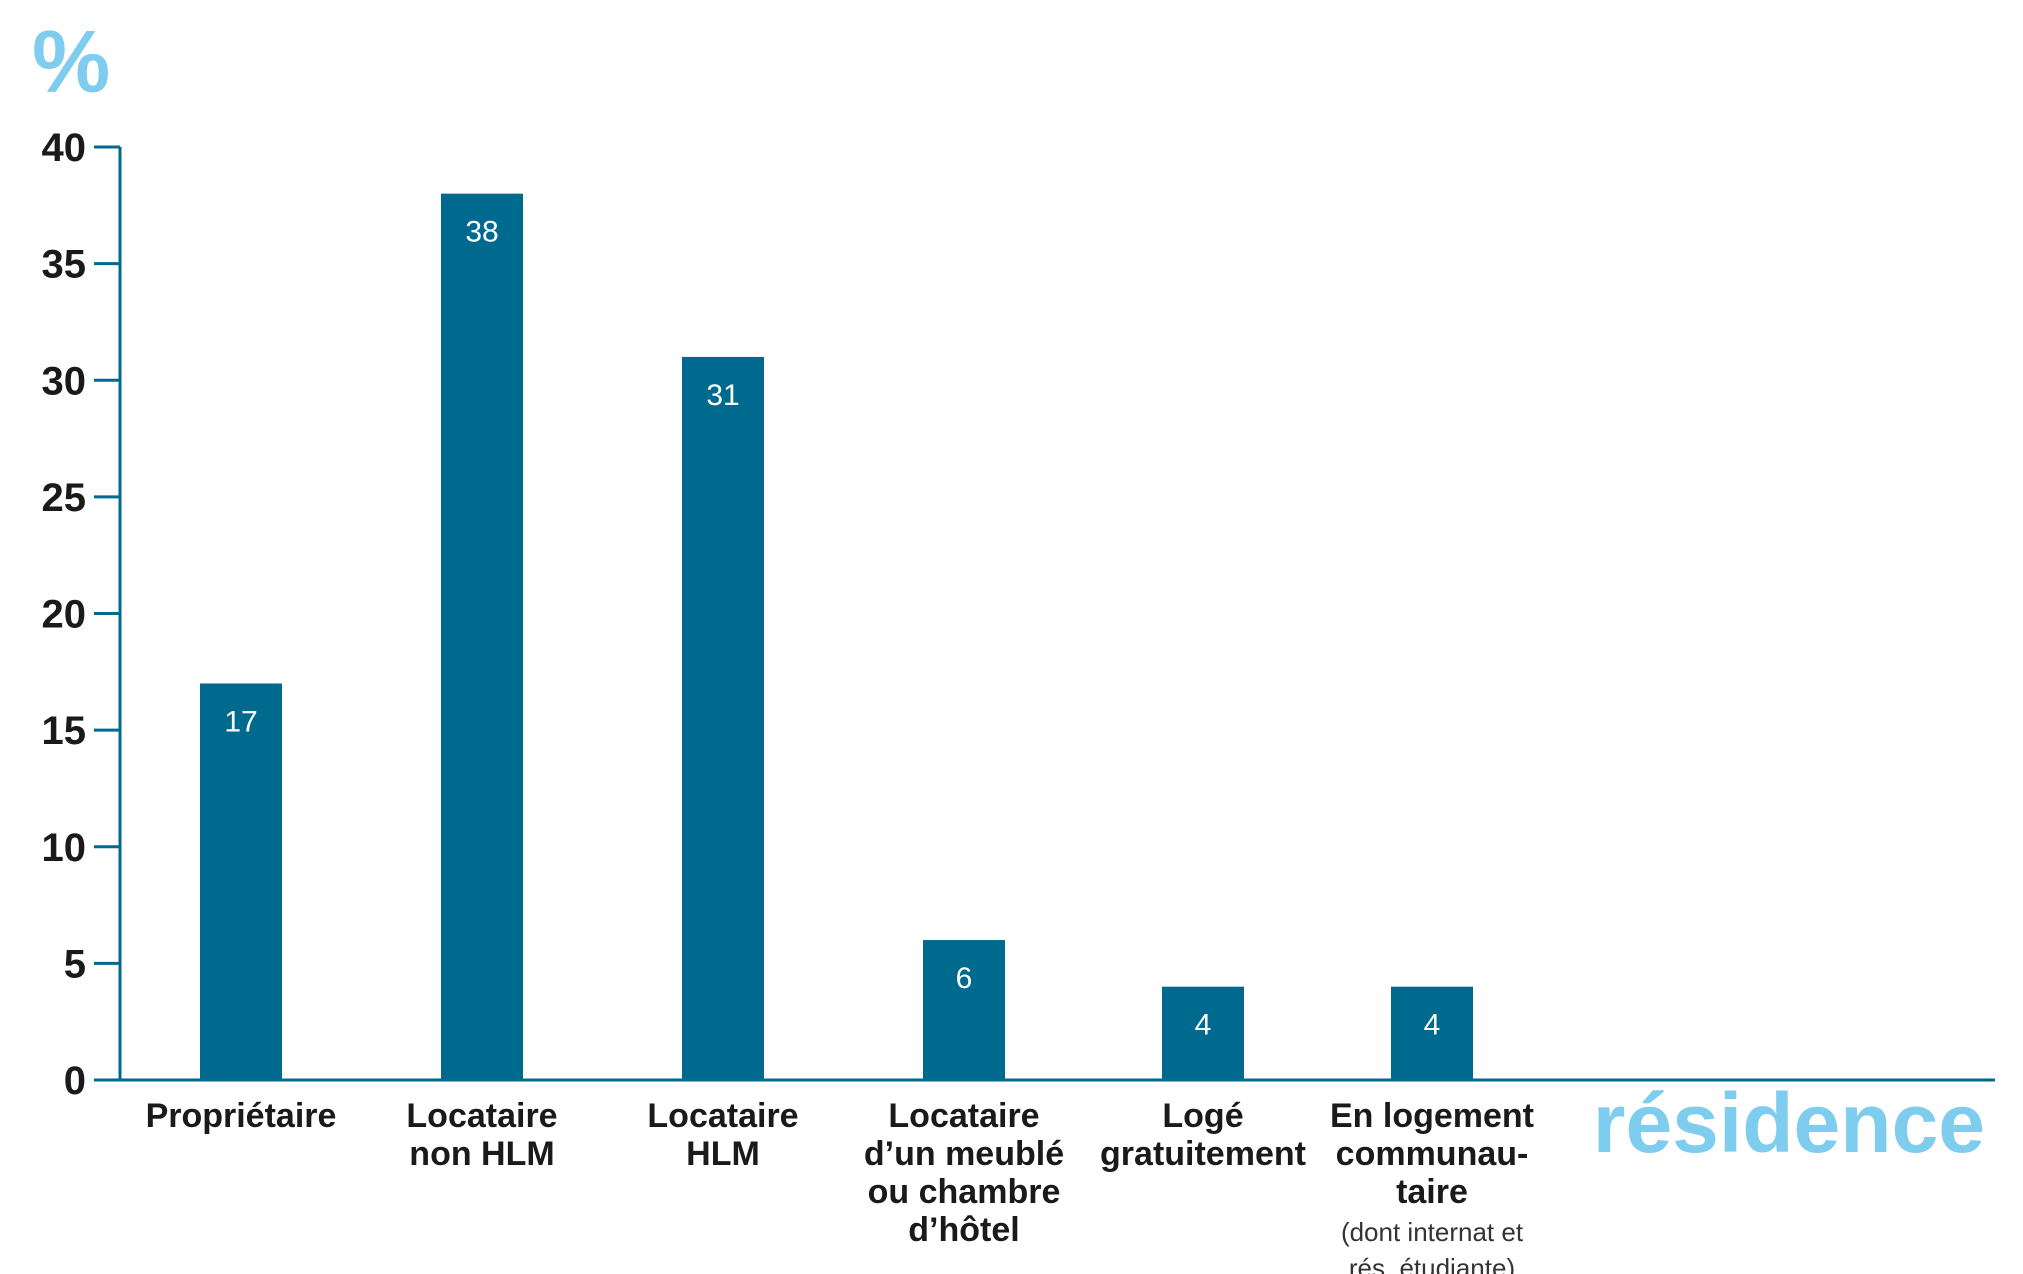 The width and height of the screenshot is (2023, 1274). Describe the element at coordinates (1202, 1116) in the screenshot. I see `category-label: Logé` at that location.